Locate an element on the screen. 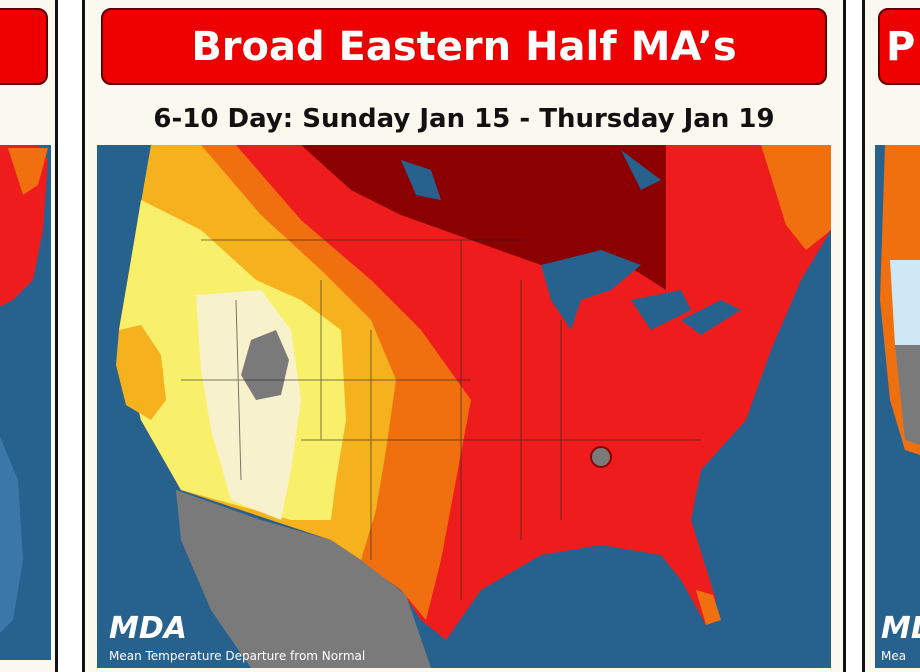  caption-fragment: Mea is located at coordinates (893, 656).